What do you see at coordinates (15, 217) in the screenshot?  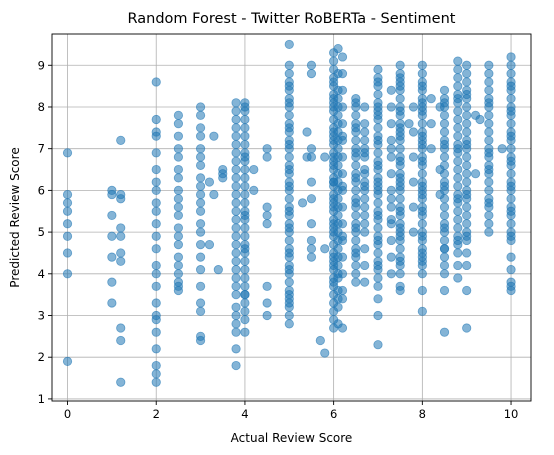 I see `y-axis-label: Predicted Review Score` at bounding box center [15, 217].